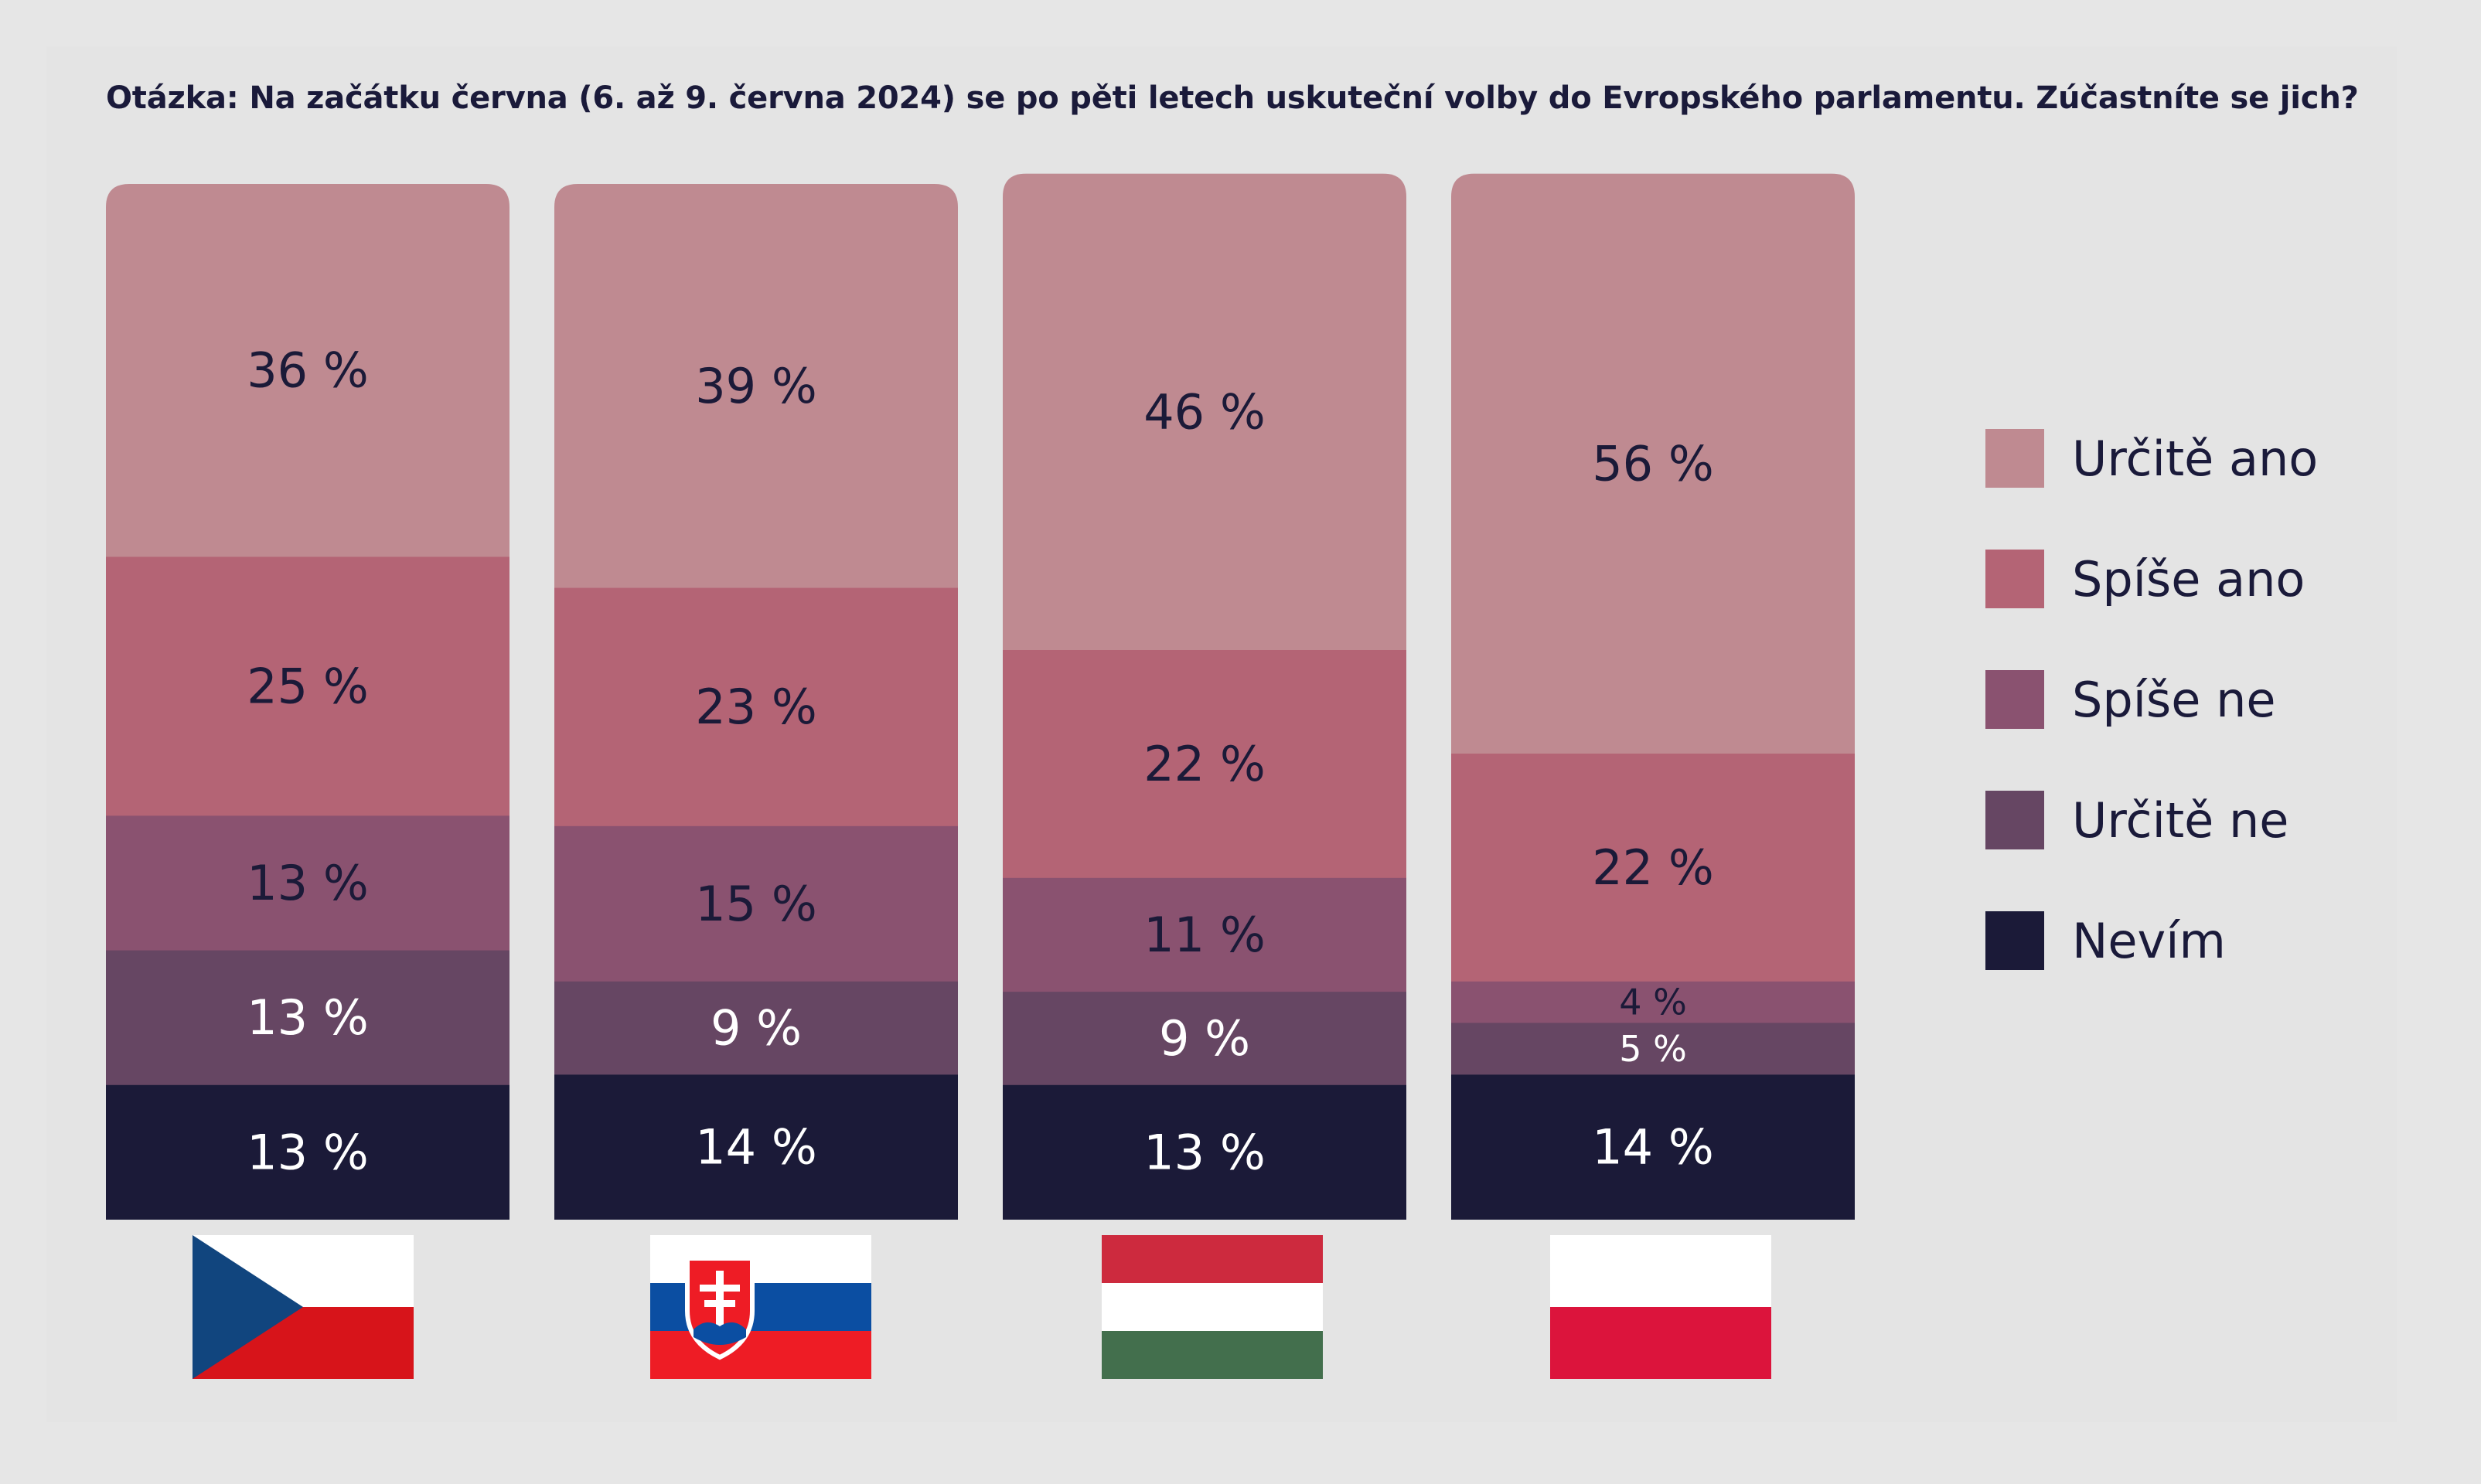 Image resolution: width=2481 pixels, height=1484 pixels. What do you see at coordinates (2189, 579) in the screenshot?
I see `legend-label: Spíše ano` at bounding box center [2189, 579].